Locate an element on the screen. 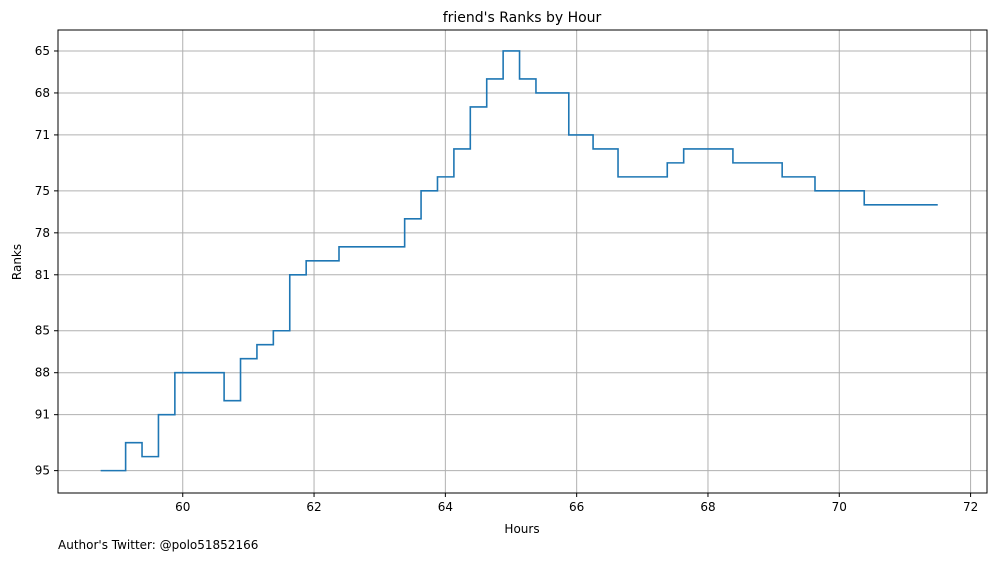 The width and height of the screenshot is (997, 562). y-tick-label: 81 is located at coordinates (42, 275).